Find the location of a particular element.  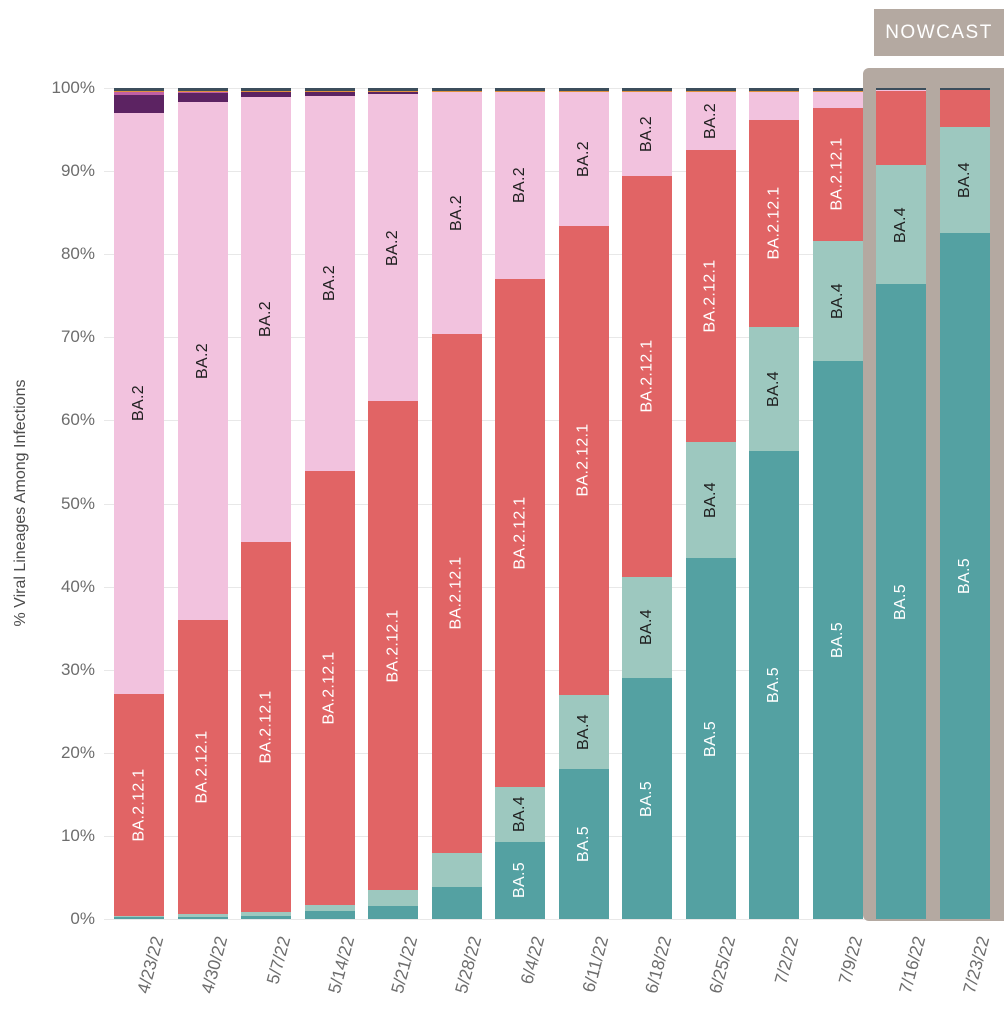

bar-6/18/22: BA.5 BA.4 BA.2.12.1 BA.2 is located at coordinates (647, 503).